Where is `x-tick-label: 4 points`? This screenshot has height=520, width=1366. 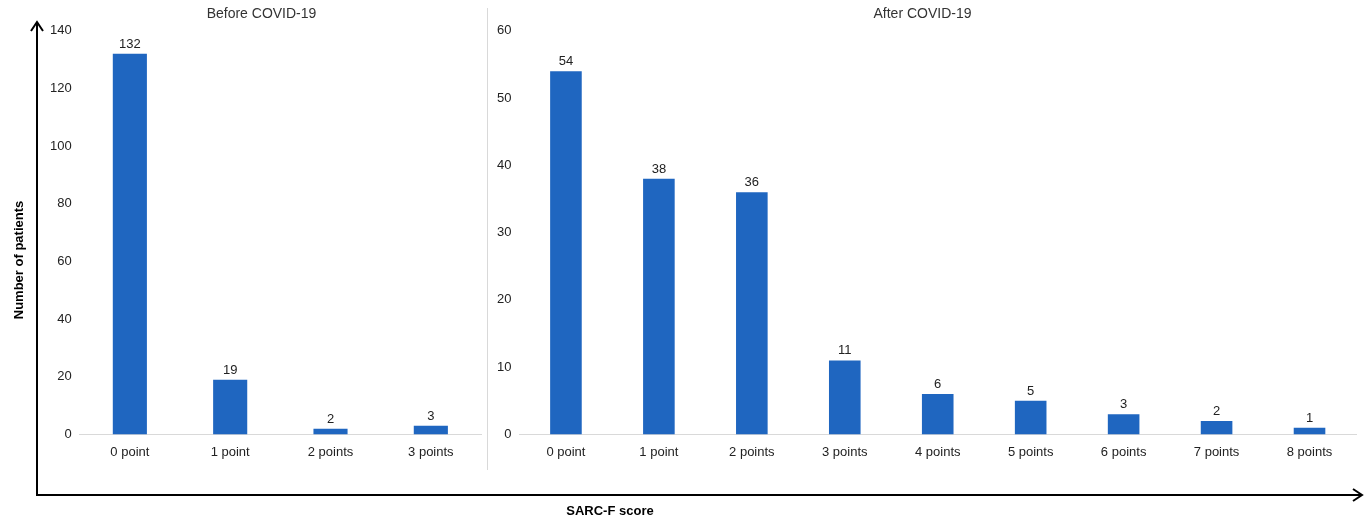 x-tick-label: 4 points is located at coordinates (937, 451).